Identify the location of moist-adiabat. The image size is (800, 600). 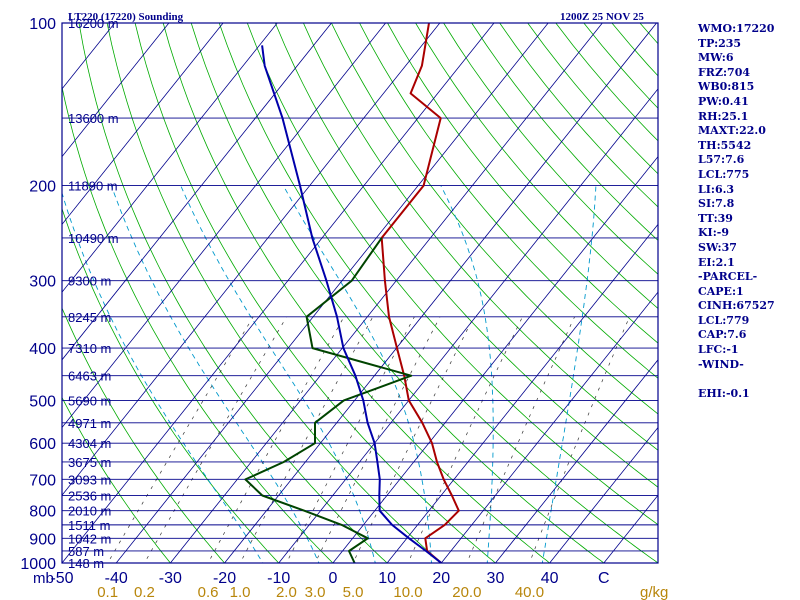
(467, 374).